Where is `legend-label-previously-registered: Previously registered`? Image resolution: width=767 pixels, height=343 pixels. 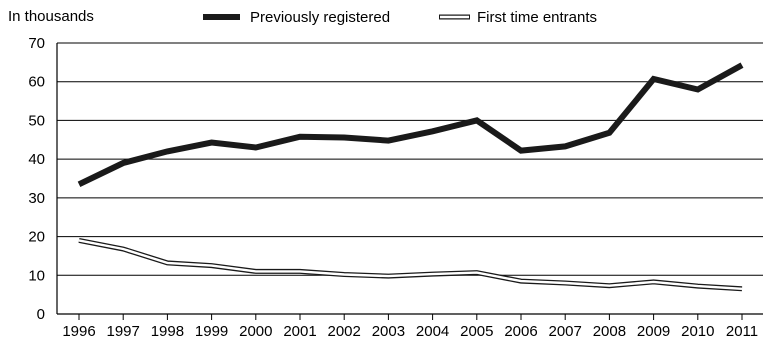 legend-label-previously-registered: Previously registered is located at coordinates (320, 17).